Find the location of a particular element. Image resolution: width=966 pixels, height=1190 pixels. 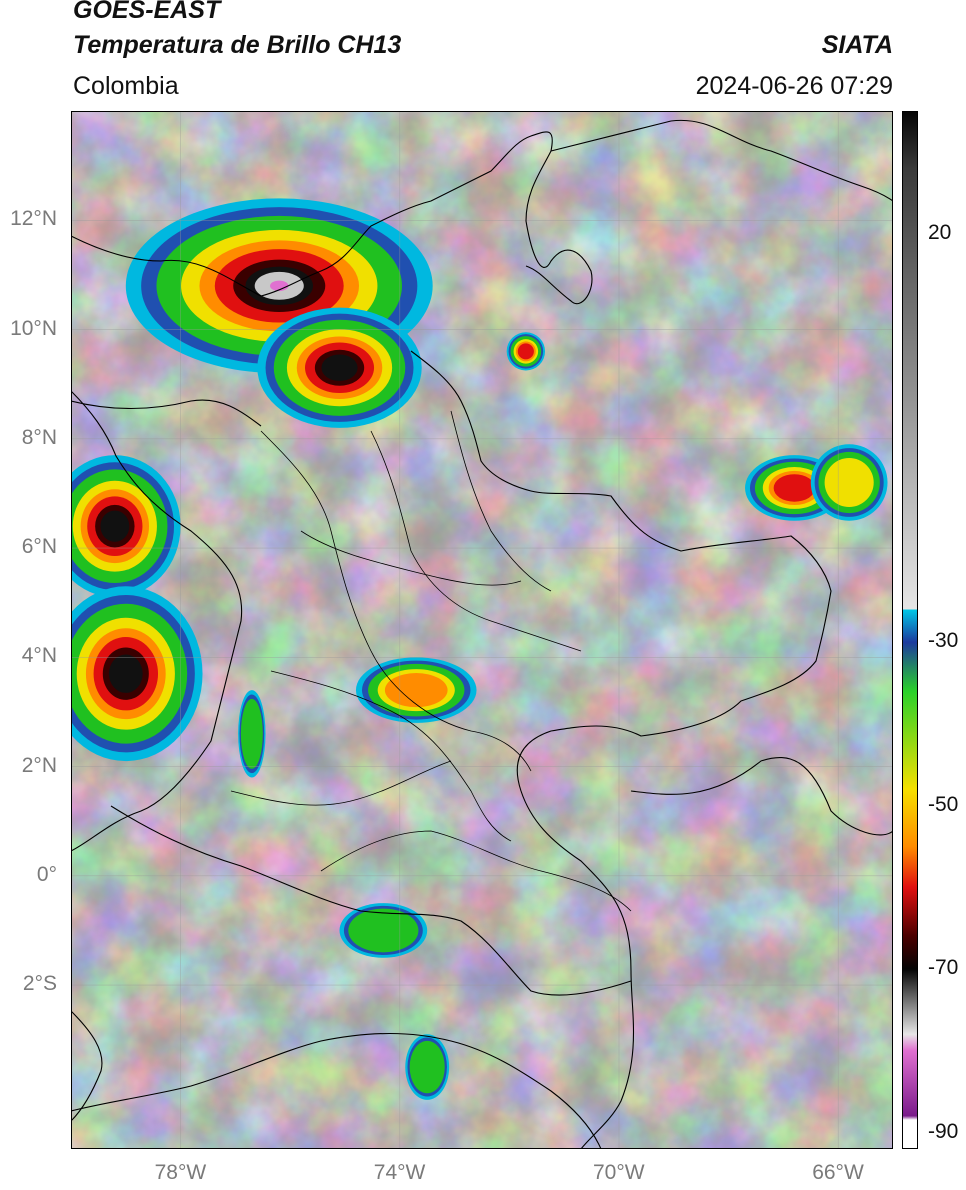

colorbar-gradient is located at coordinates (910, 630).